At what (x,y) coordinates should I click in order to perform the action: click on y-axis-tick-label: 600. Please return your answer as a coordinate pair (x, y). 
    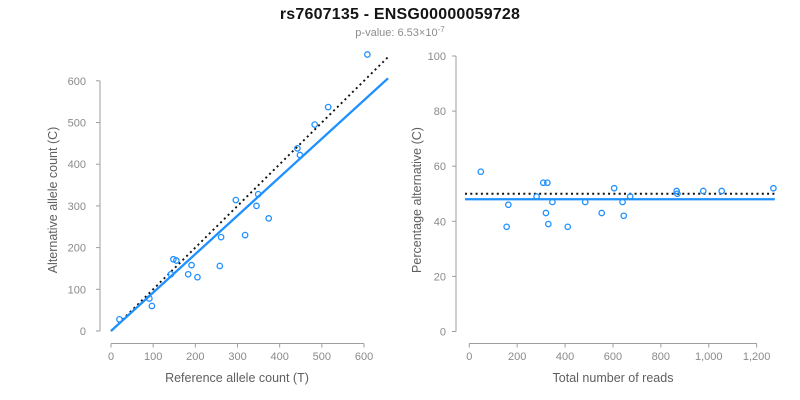
    Looking at the image, I should click on (77, 82).